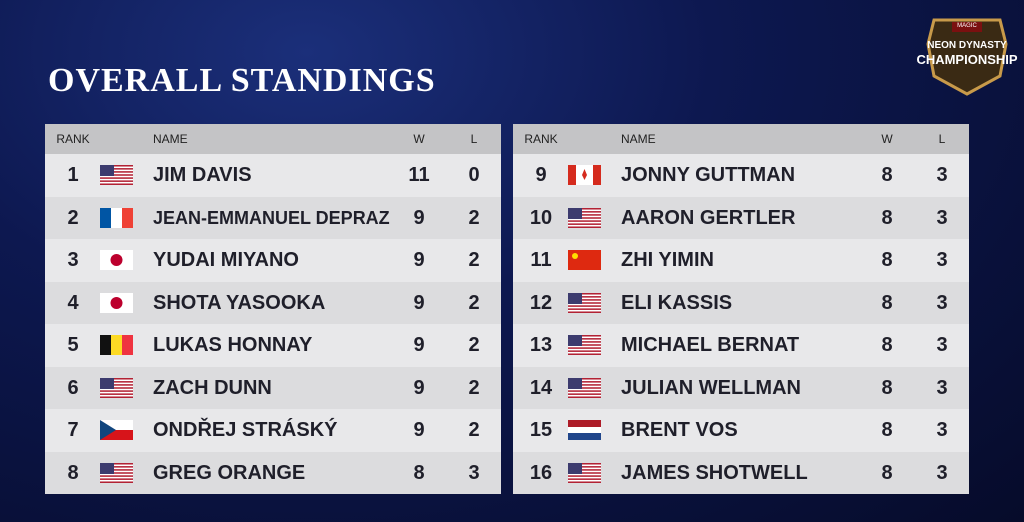 This screenshot has height=522, width=1024. I want to click on column-header: NAME, so click(638, 139).